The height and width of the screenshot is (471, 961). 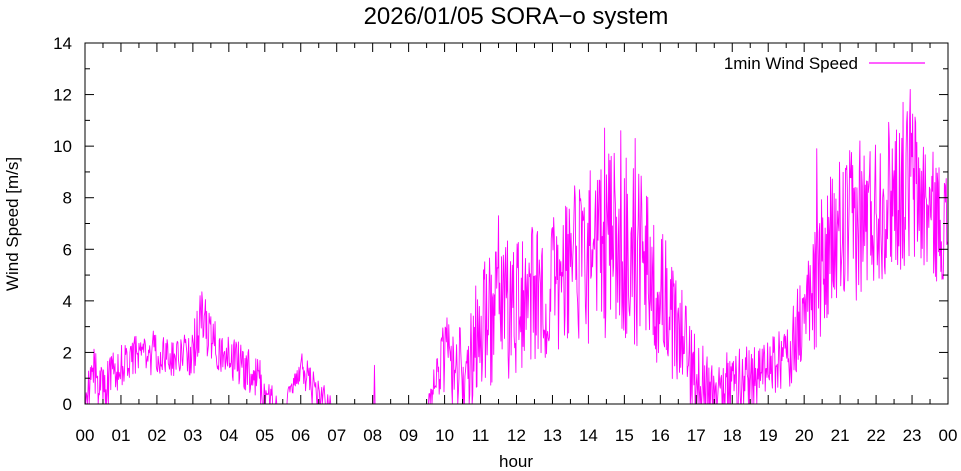 What do you see at coordinates (516, 16) in the screenshot?
I see `chart-title: 2026/01/05 SORA−o system` at bounding box center [516, 16].